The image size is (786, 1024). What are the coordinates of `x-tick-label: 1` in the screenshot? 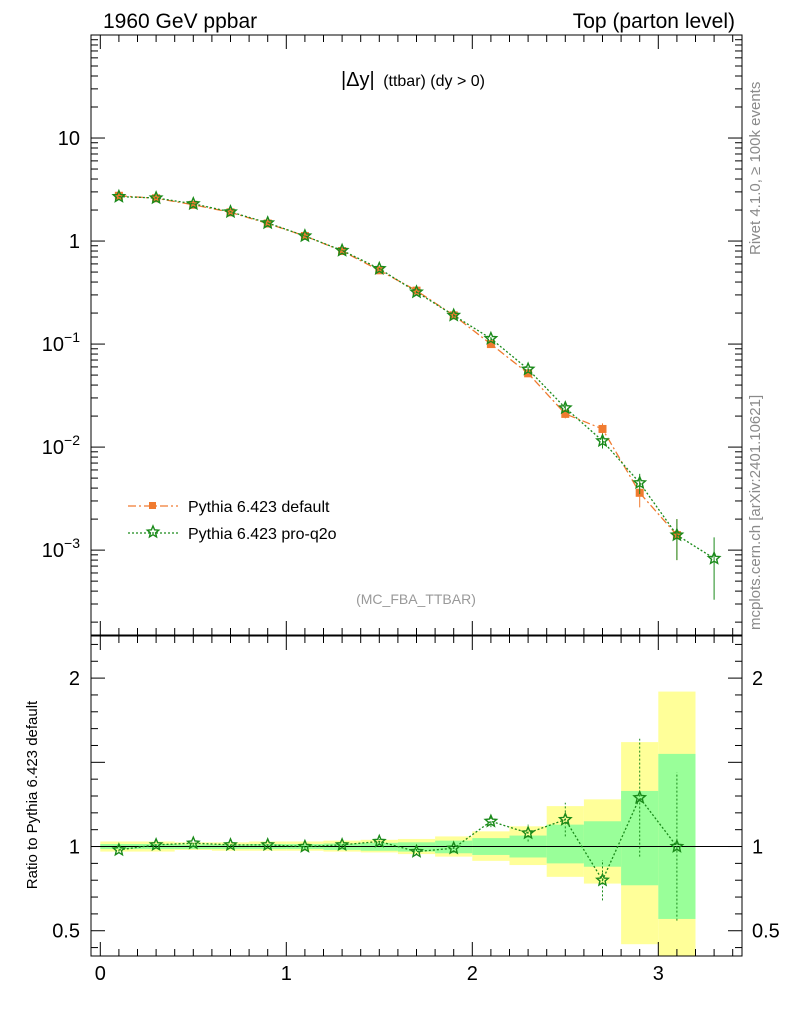 It's located at (286, 974).